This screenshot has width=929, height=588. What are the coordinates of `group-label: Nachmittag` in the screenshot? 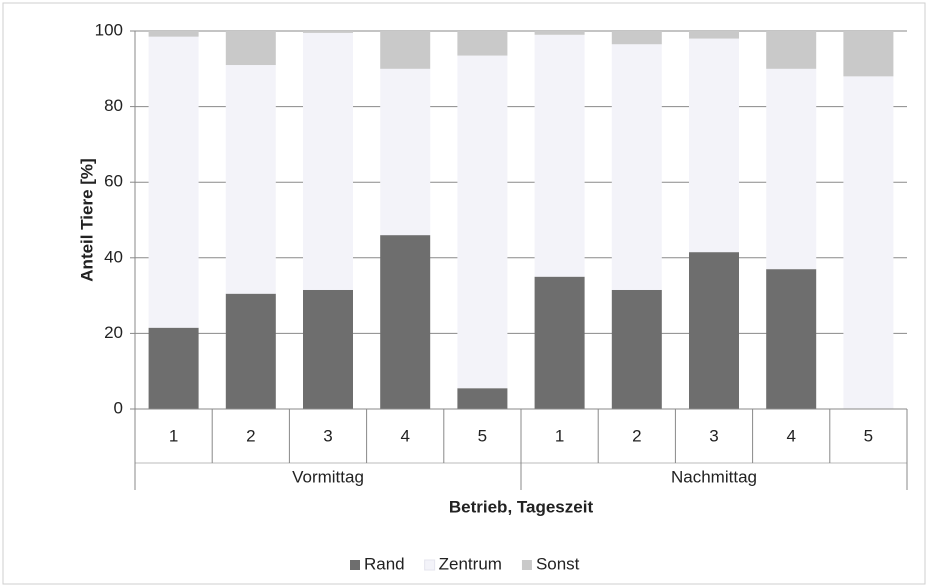 It's located at (714, 476).